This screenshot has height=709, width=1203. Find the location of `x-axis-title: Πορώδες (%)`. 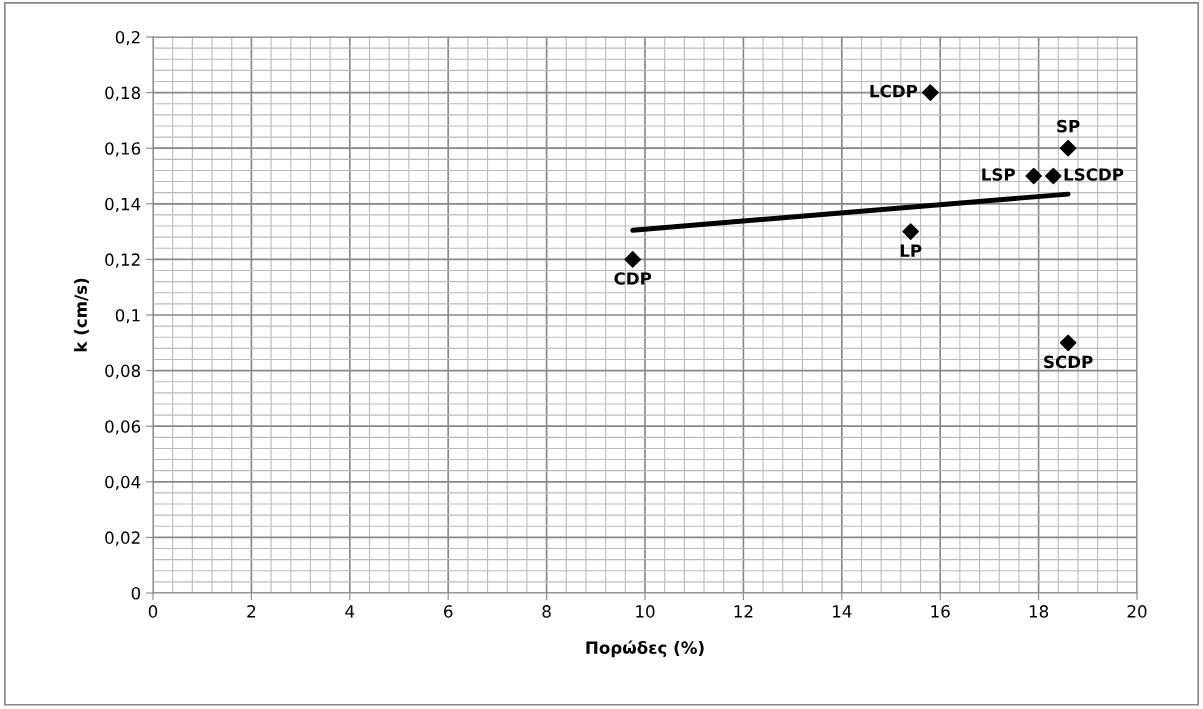

x-axis-title: Πορώδες (%) is located at coordinates (645, 649).